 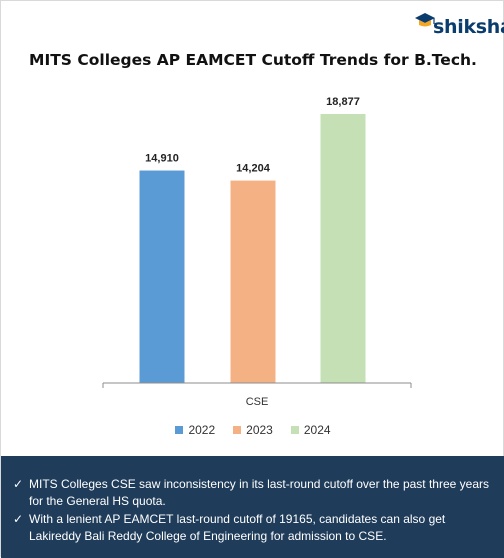 I want to click on legend-label: 2023, so click(x=259, y=430).